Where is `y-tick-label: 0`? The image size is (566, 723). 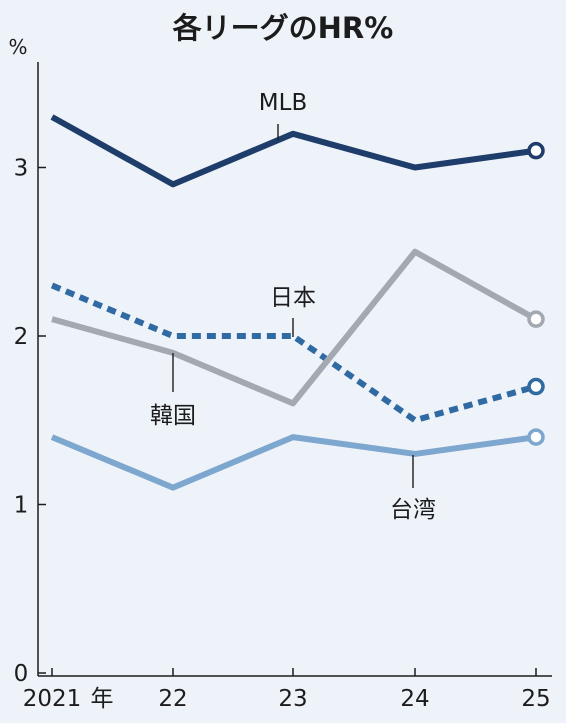
y-tick-label: 0 is located at coordinates (21, 674).